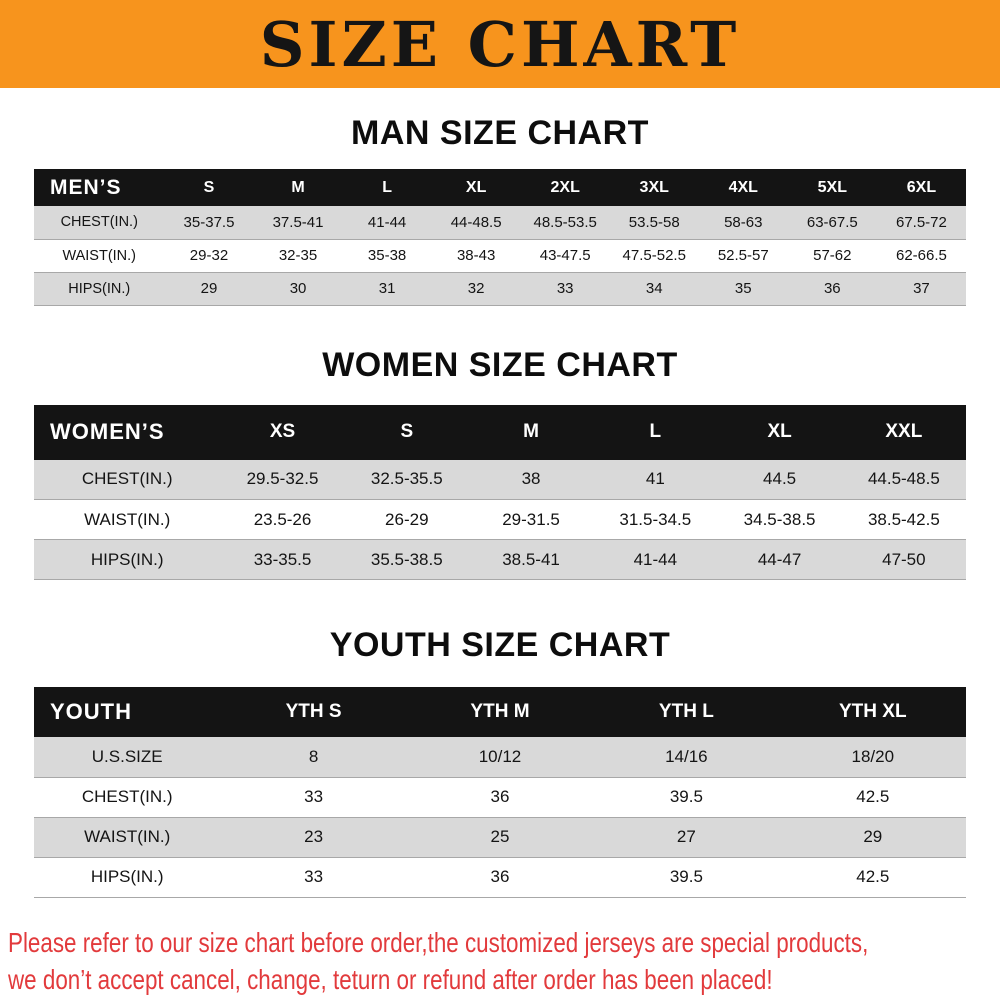 This screenshot has width=1000, height=1000. What do you see at coordinates (743, 288) in the screenshot?
I see `value-cell: 35` at bounding box center [743, 288].